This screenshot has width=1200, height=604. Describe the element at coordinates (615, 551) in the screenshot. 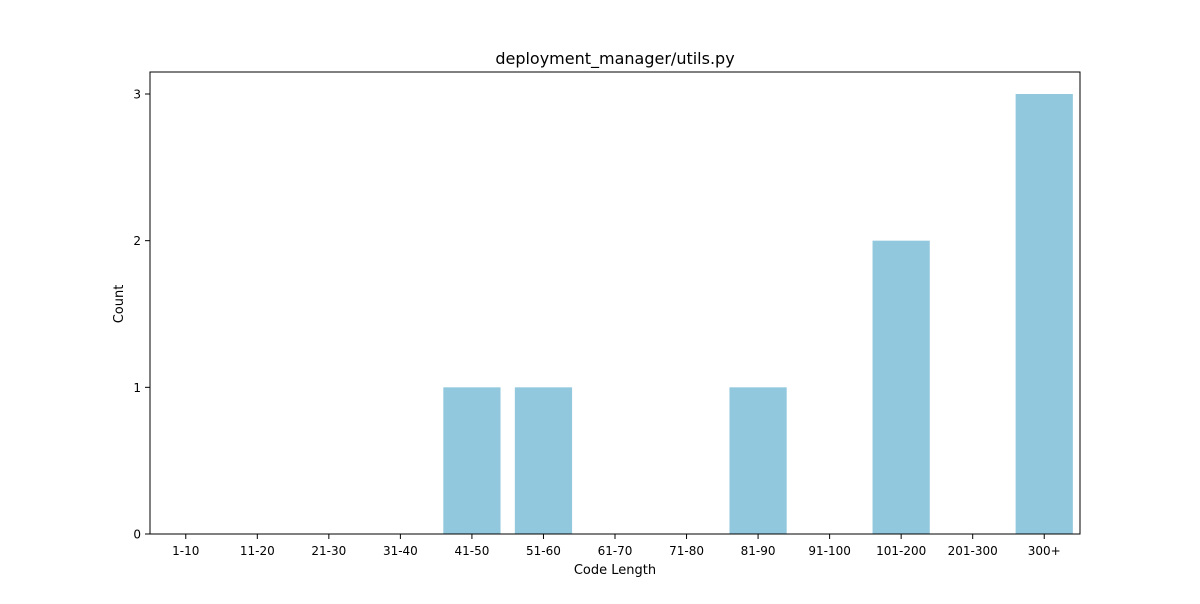

I see `x-tick-label: 61-70` at that location.